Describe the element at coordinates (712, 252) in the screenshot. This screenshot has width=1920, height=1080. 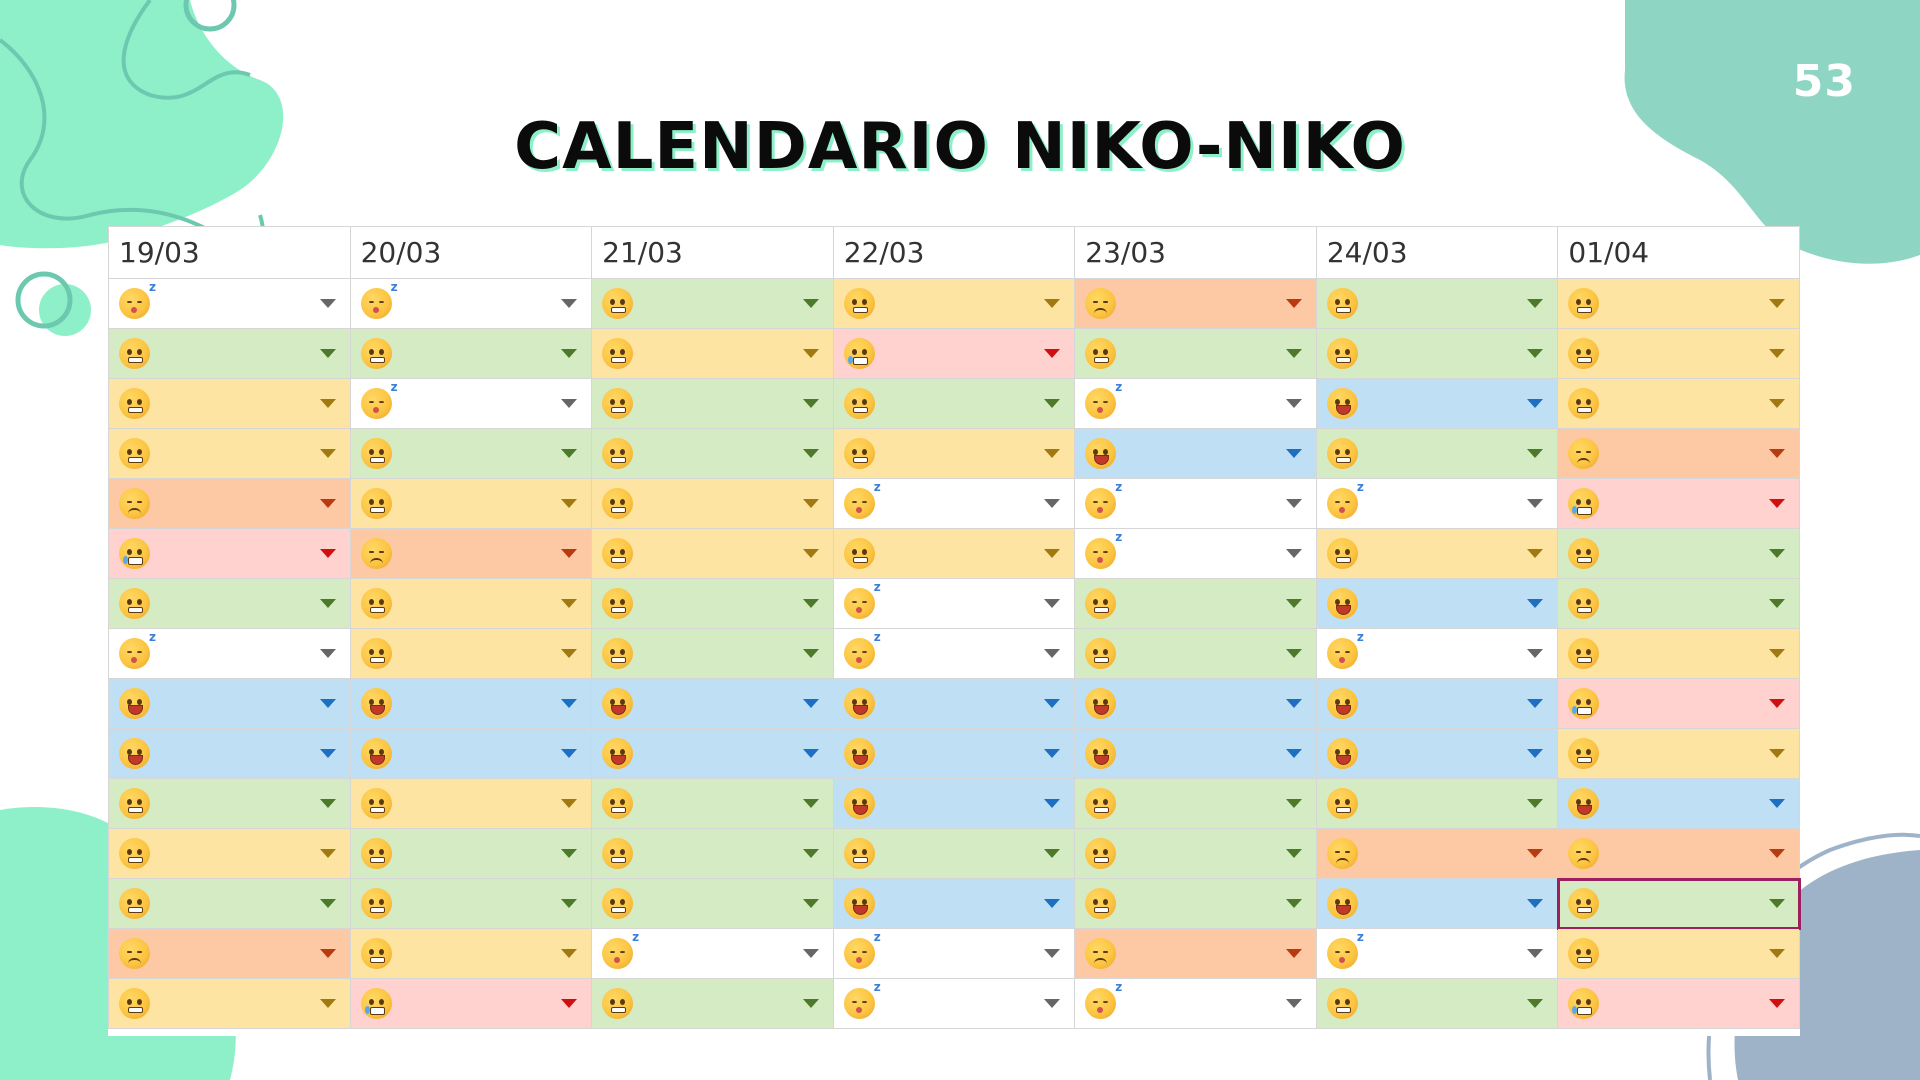
I see `column-header: 21/03` at that location.